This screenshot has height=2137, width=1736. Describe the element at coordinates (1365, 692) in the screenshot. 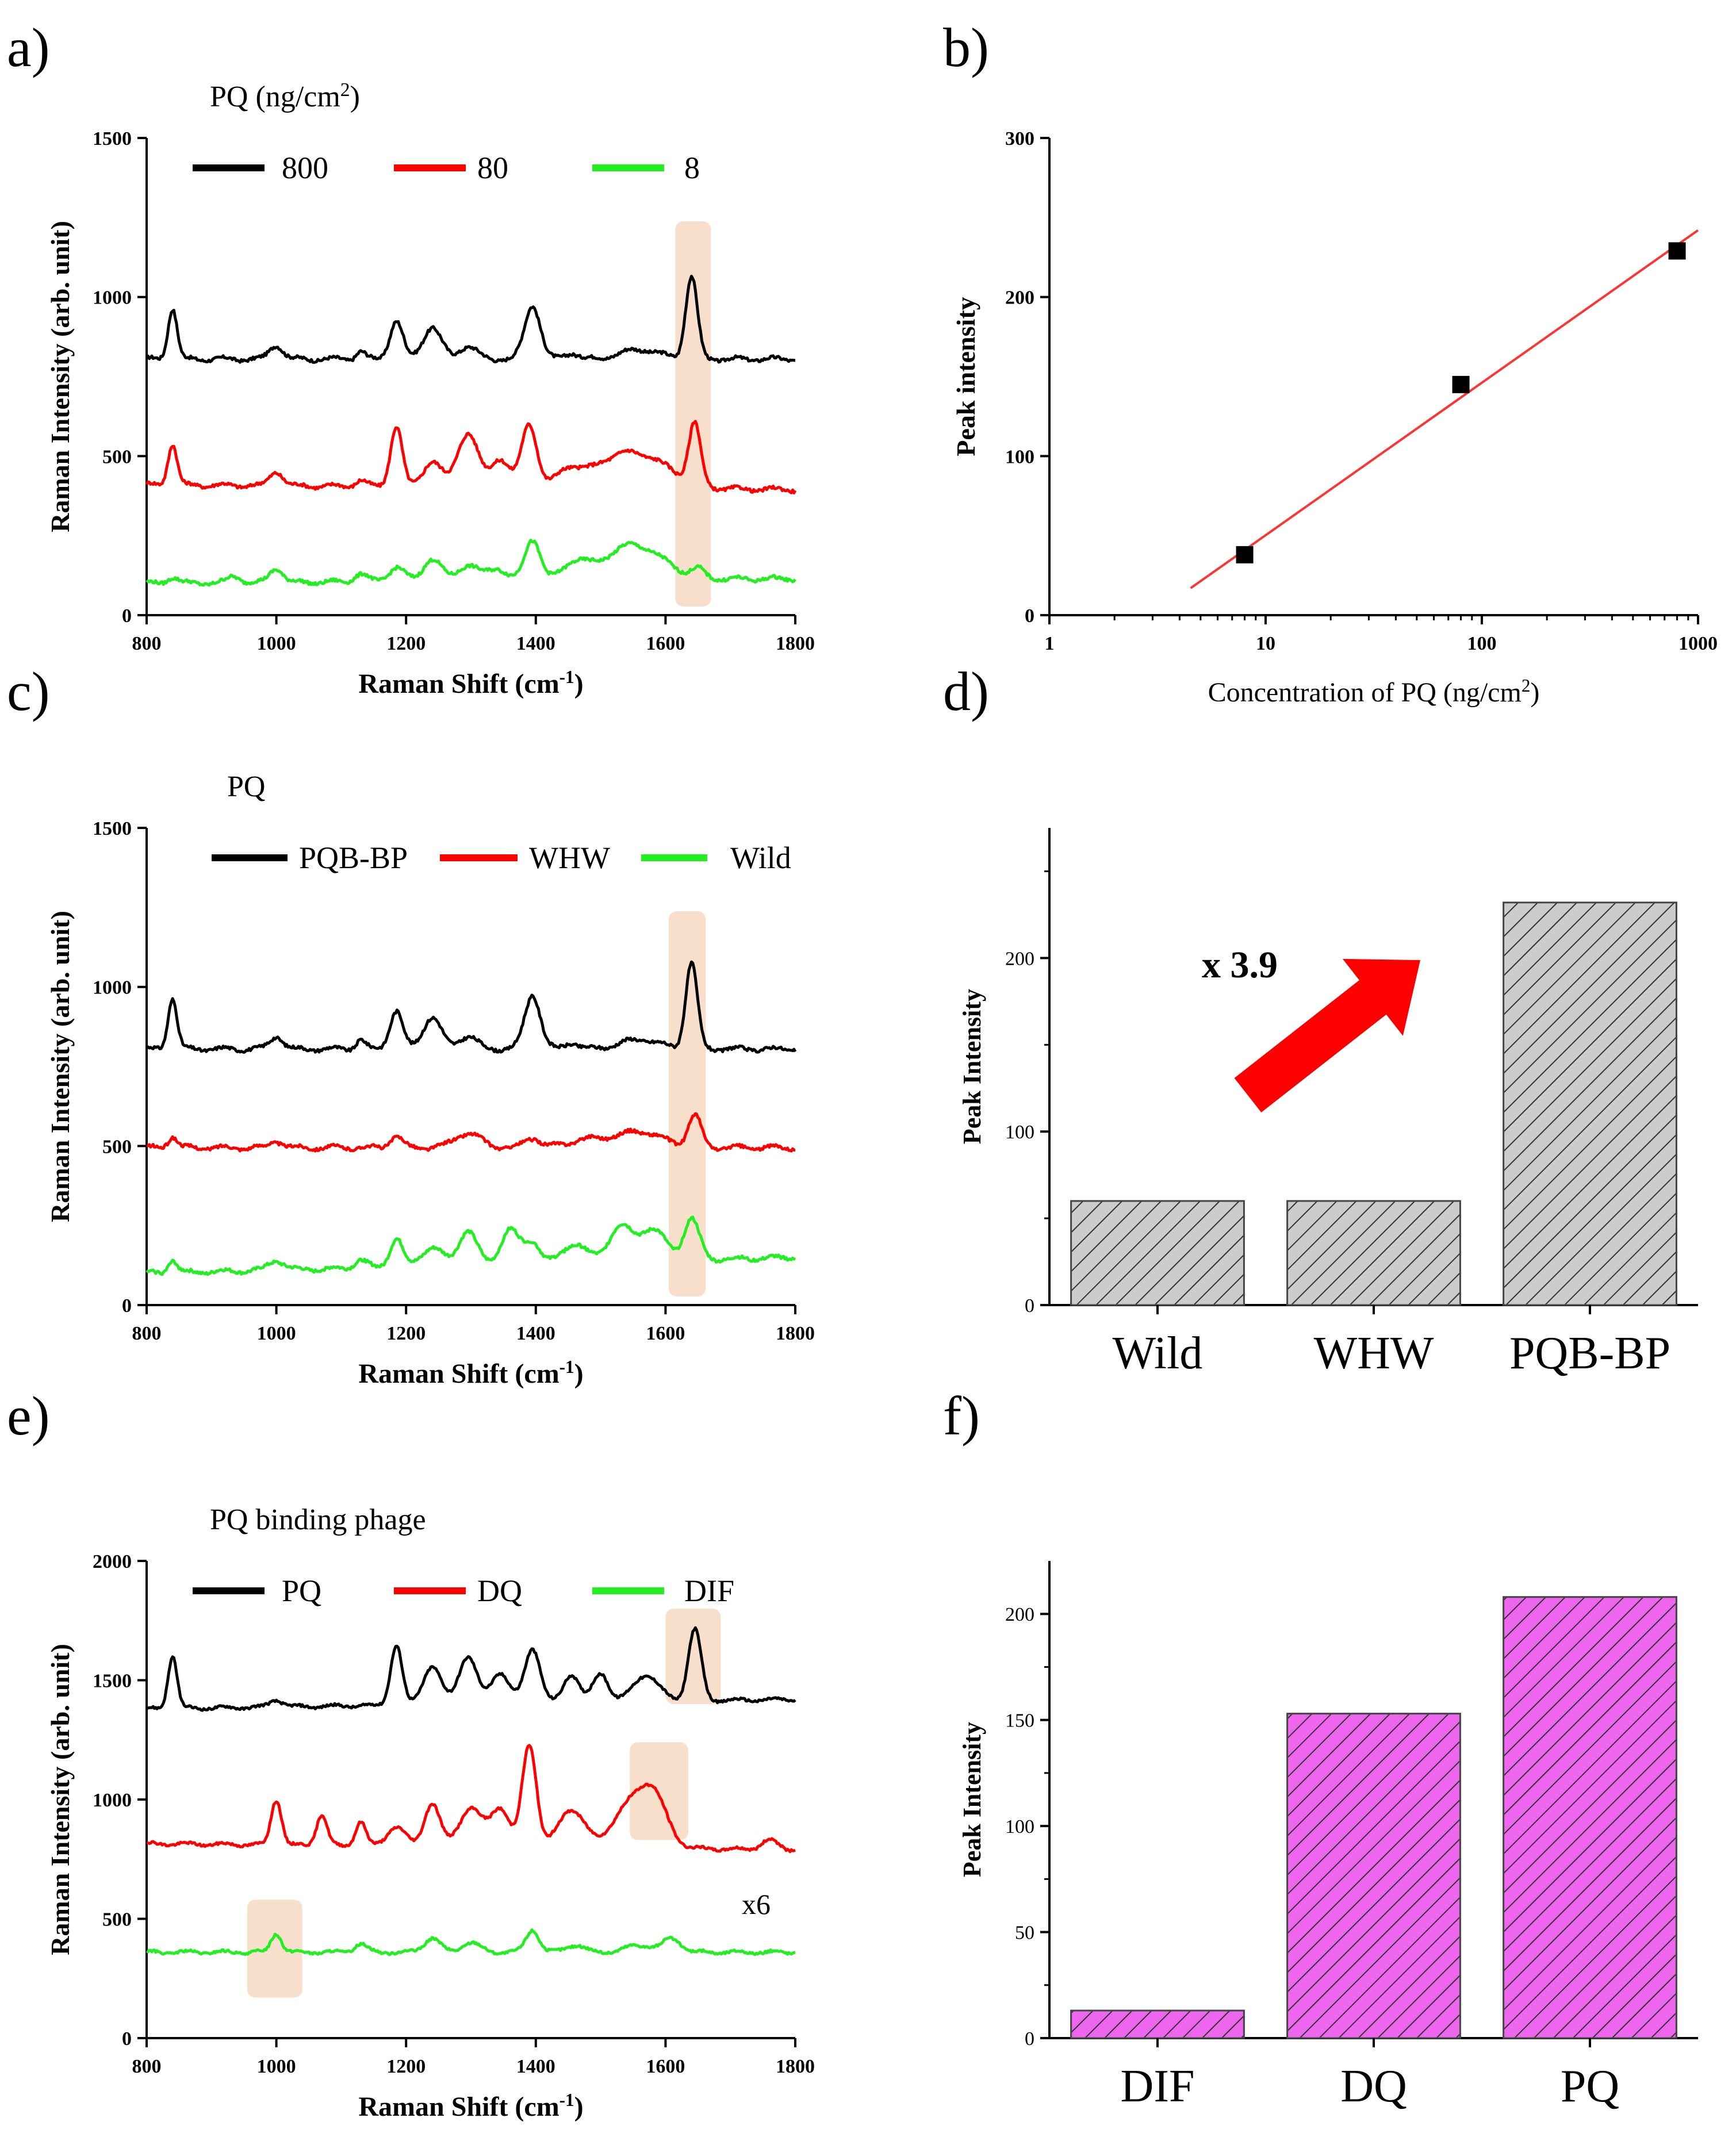

I see `x-axis-label-base: Concentration of PQ (ng/cm` at that location.